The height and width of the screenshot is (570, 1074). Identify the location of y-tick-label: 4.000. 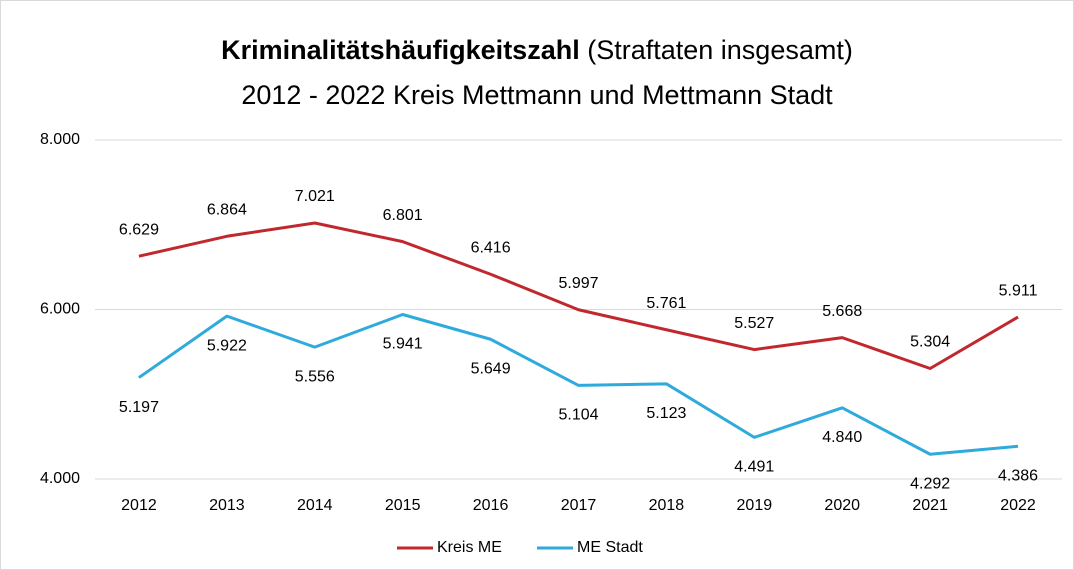
(60, 478).